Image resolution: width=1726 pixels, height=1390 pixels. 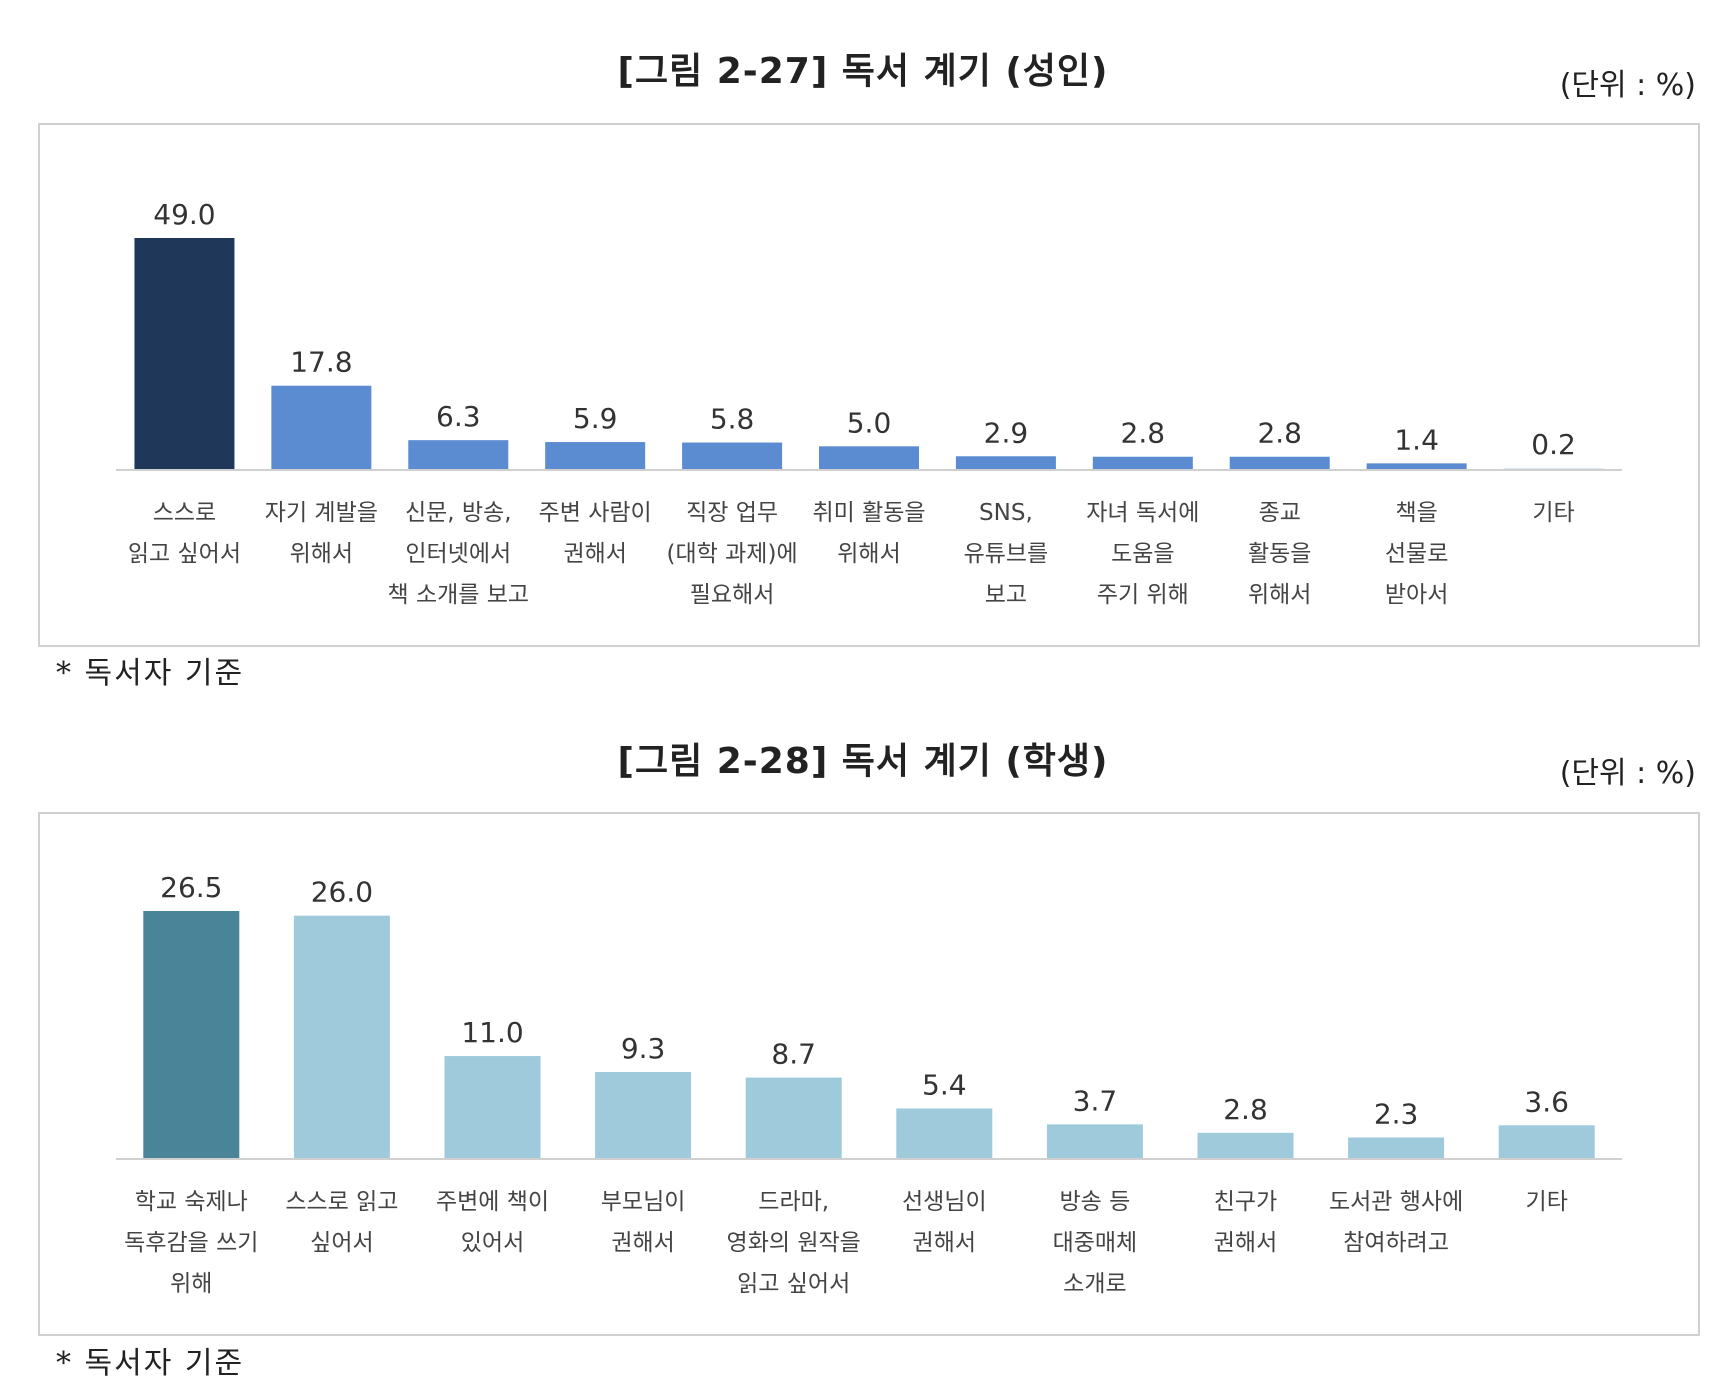 I want to click on category-label-line: 책을, so click(x=1416, y=513).